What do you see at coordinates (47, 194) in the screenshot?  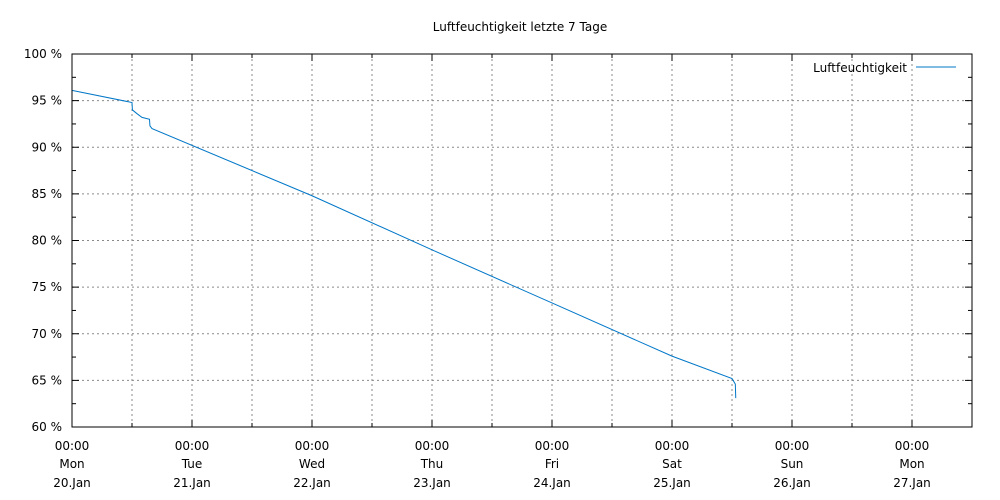 I see `y-tick-label: 85 %` at bounding box center [47, 194].